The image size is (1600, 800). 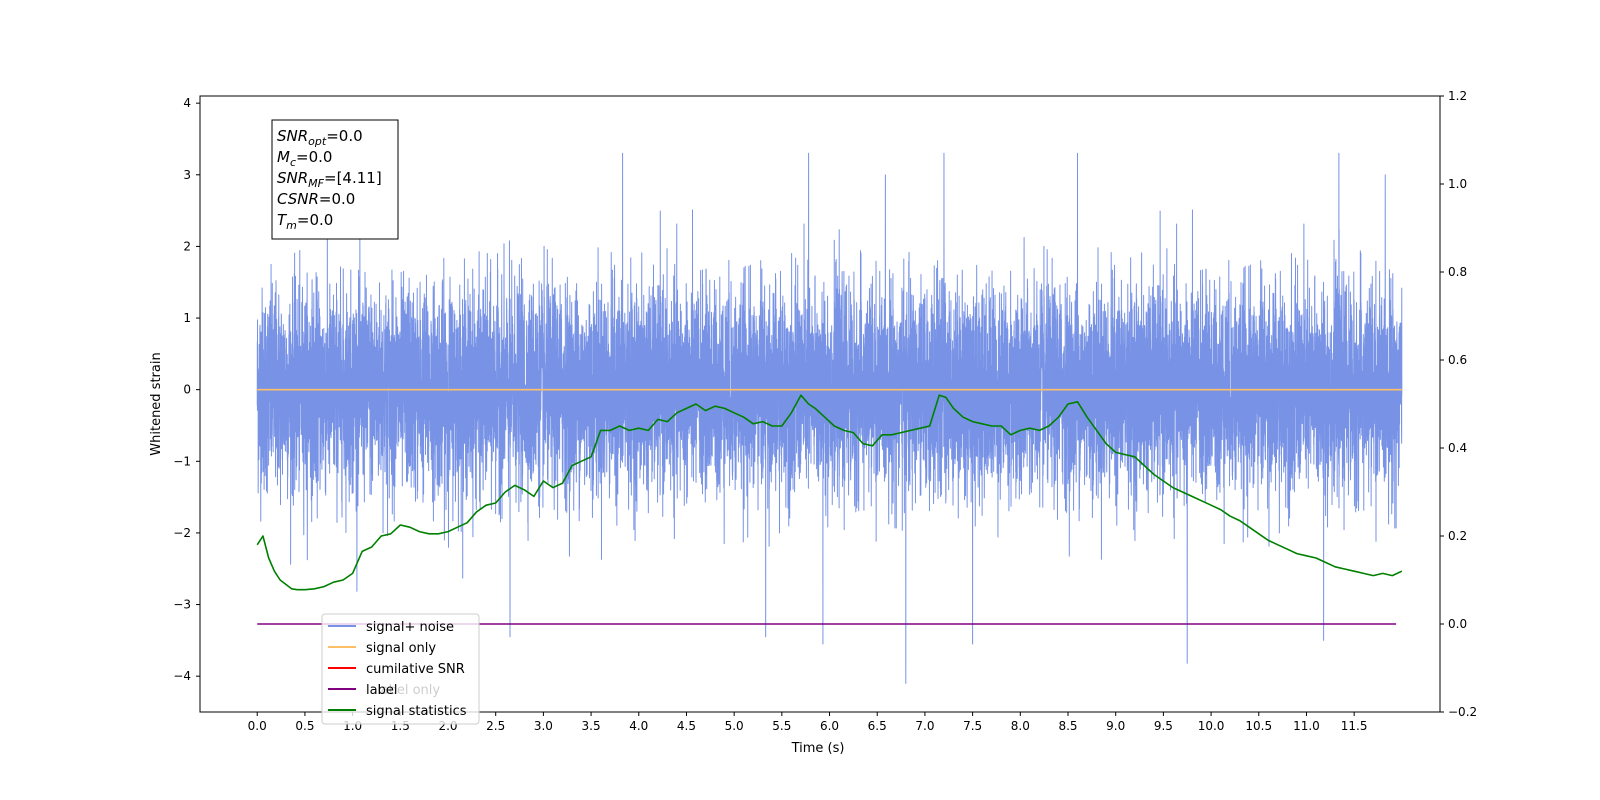 I want to click on y-tick-label: −3, so click(x=182, y=605).